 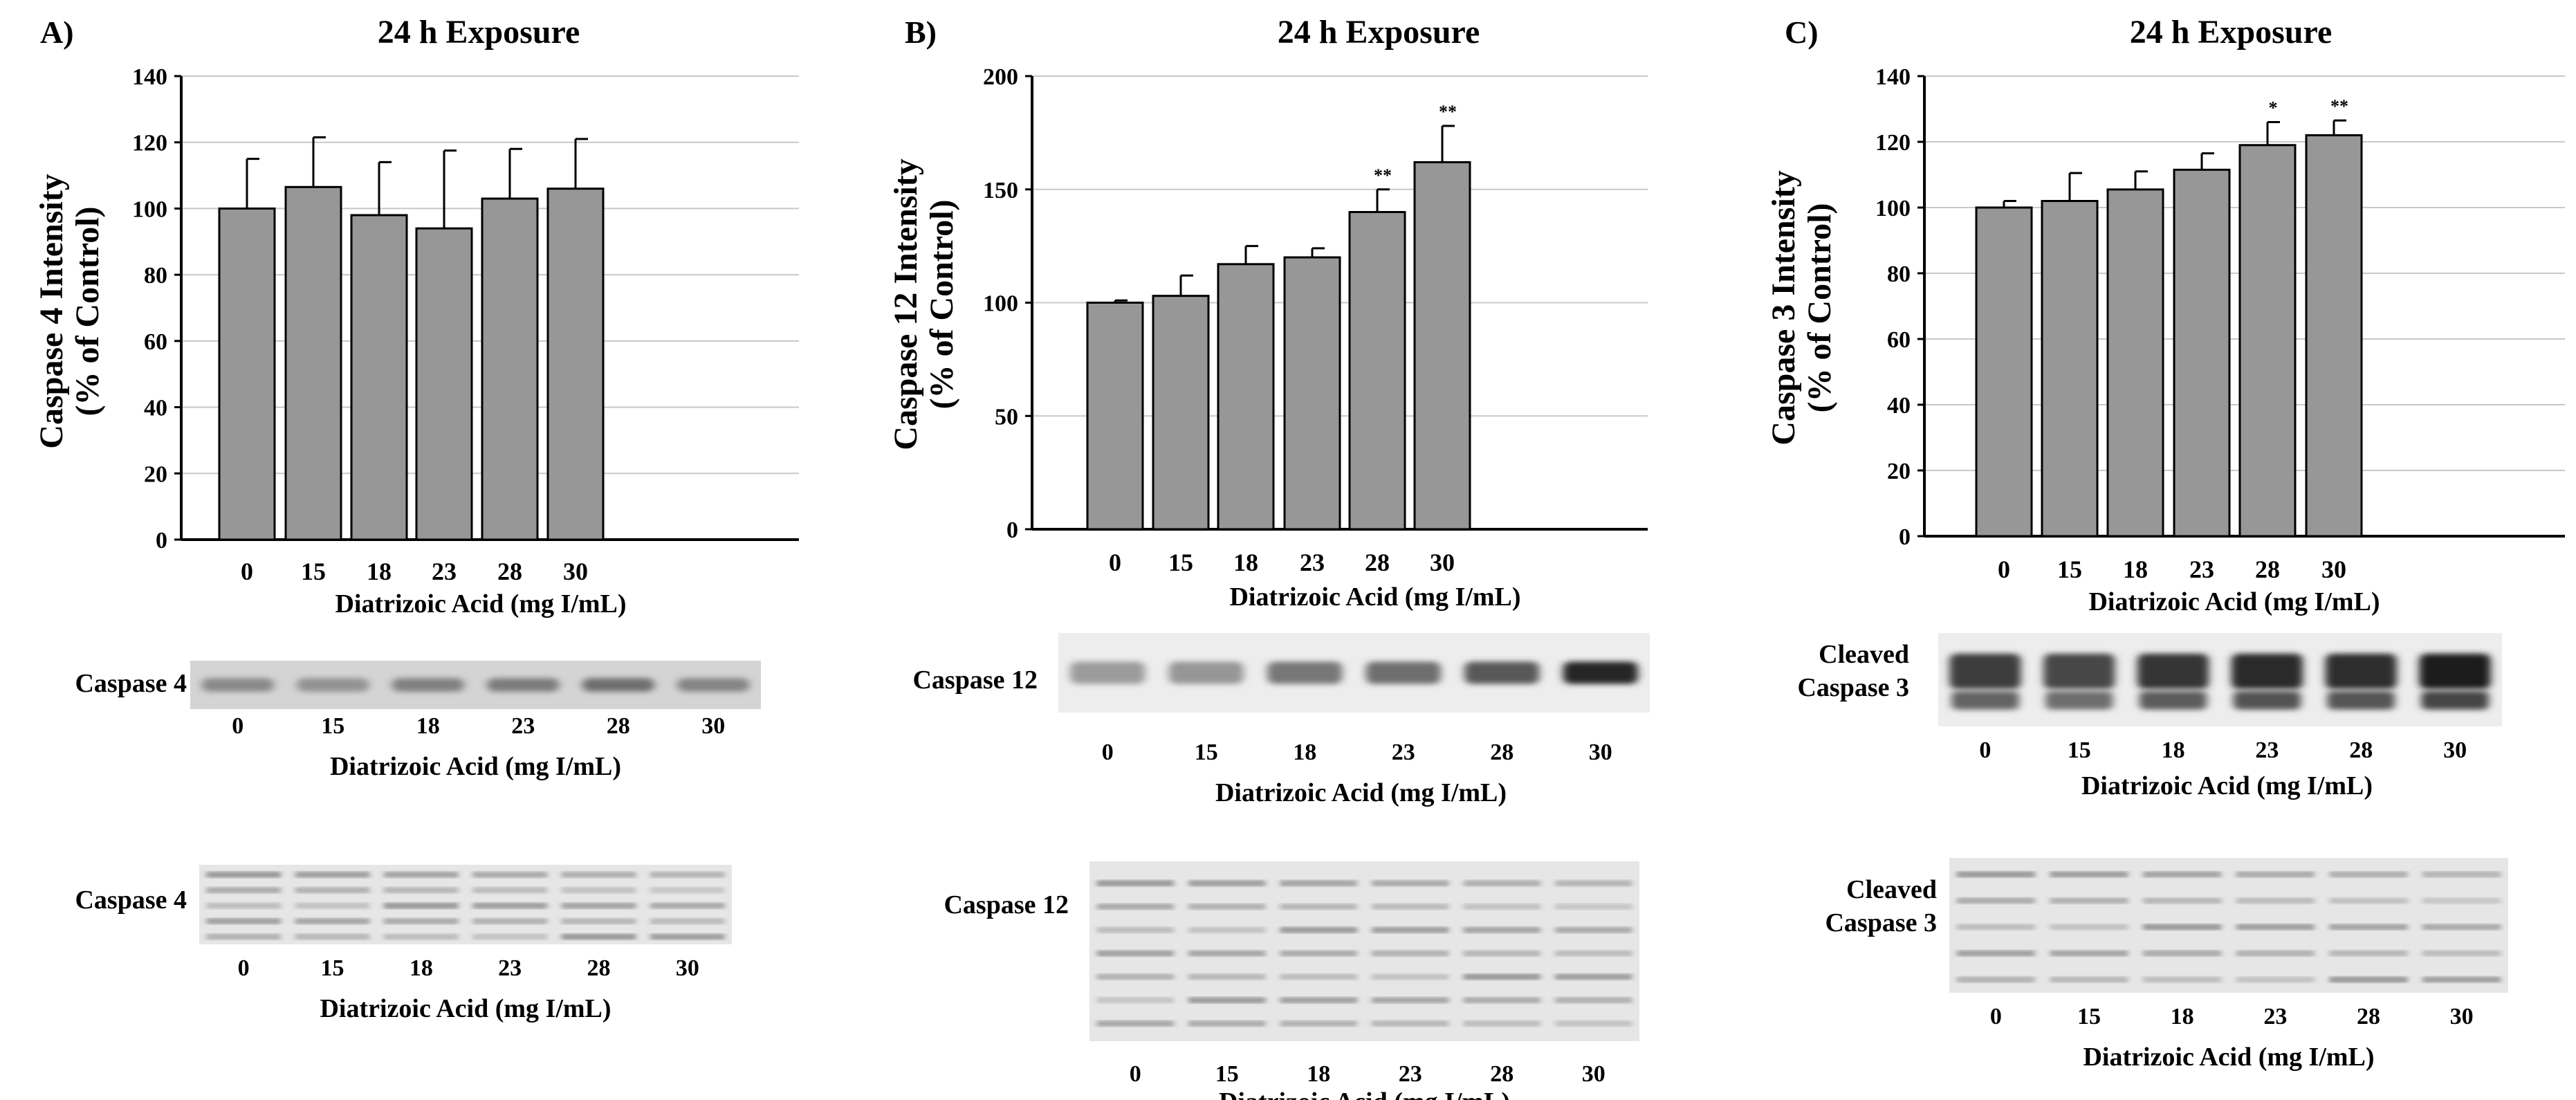 I want to click on significance-marker: *, so click(x=2273, y=108).